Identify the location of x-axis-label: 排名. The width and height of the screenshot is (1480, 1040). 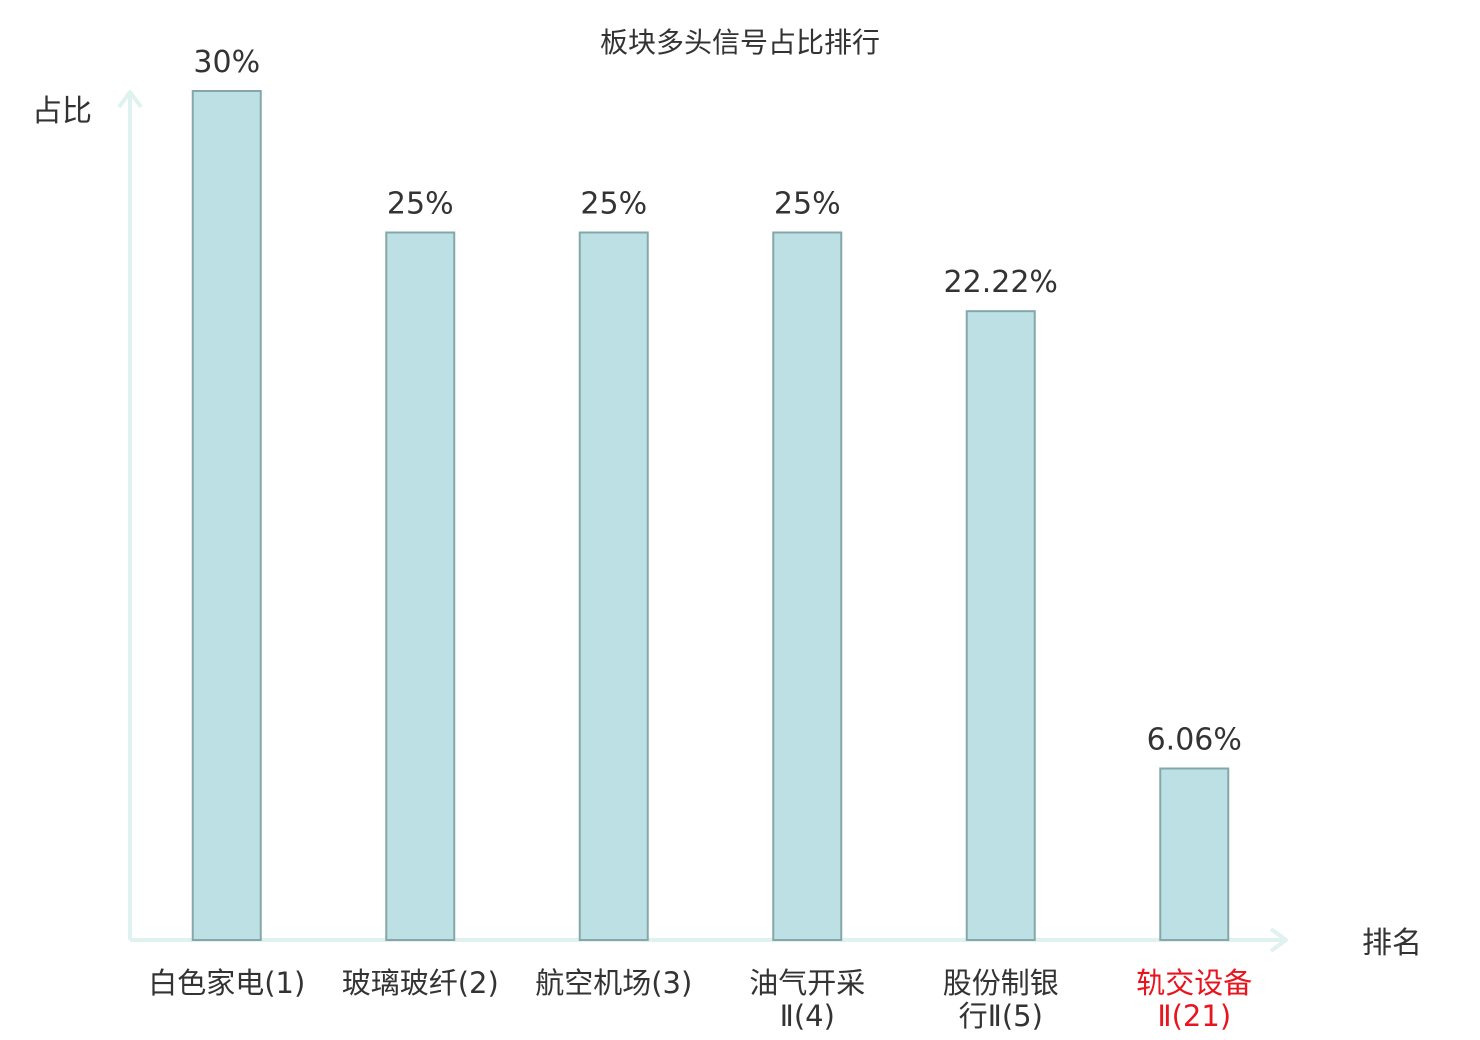
(1392, 943).